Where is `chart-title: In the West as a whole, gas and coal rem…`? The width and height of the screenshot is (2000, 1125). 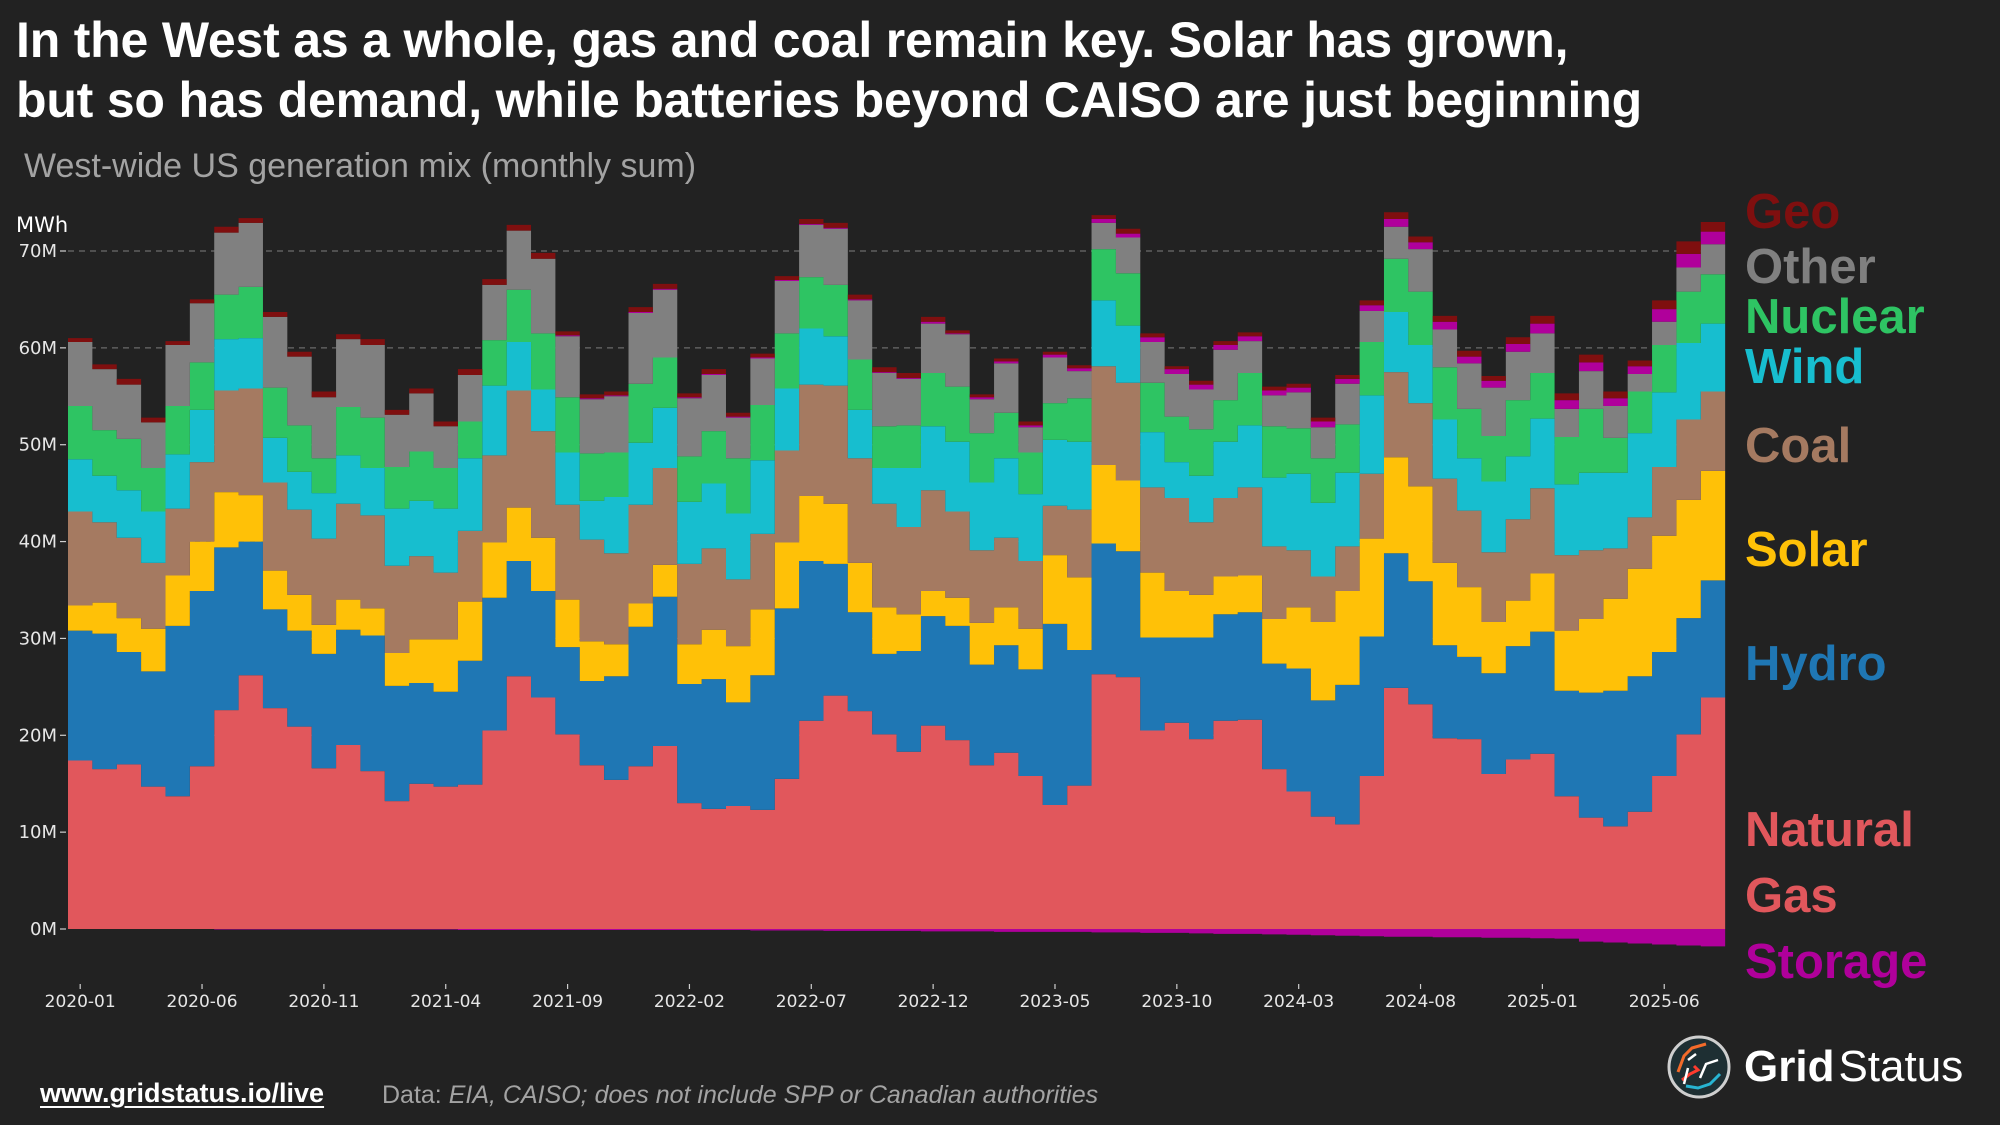 chart-title: In the West as a whole, gas and coal rem… is located at coordinates (1006, 70).